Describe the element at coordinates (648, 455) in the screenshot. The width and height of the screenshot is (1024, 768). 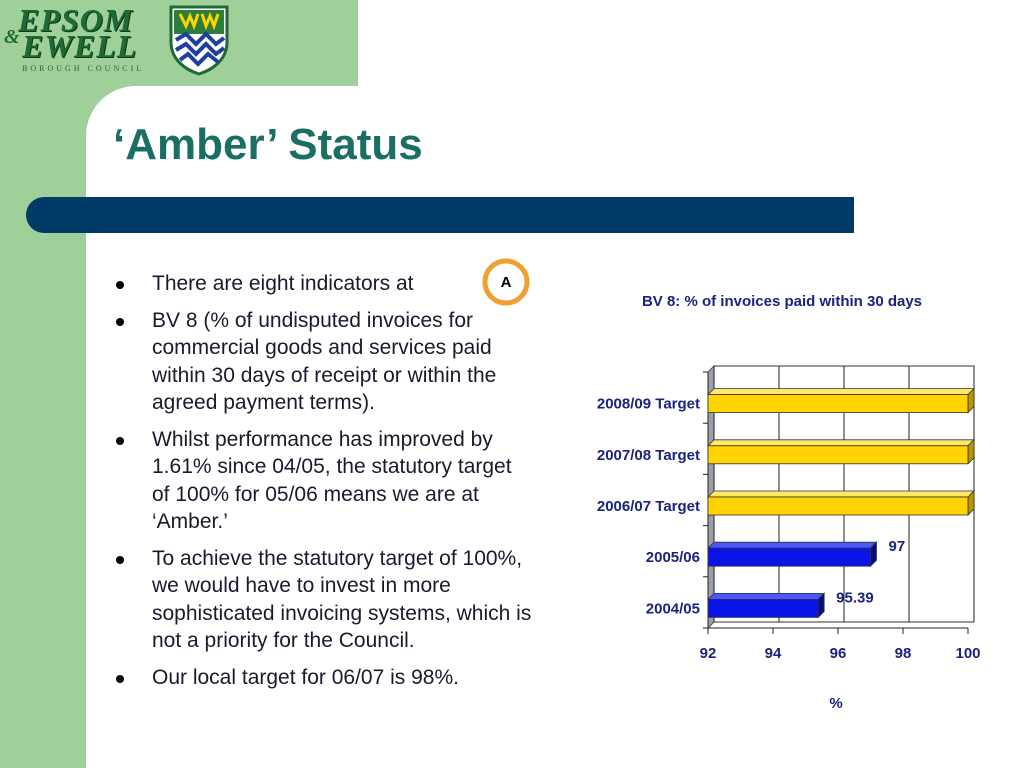
I see `chart-category-label: 2007/08 Target` at that location.